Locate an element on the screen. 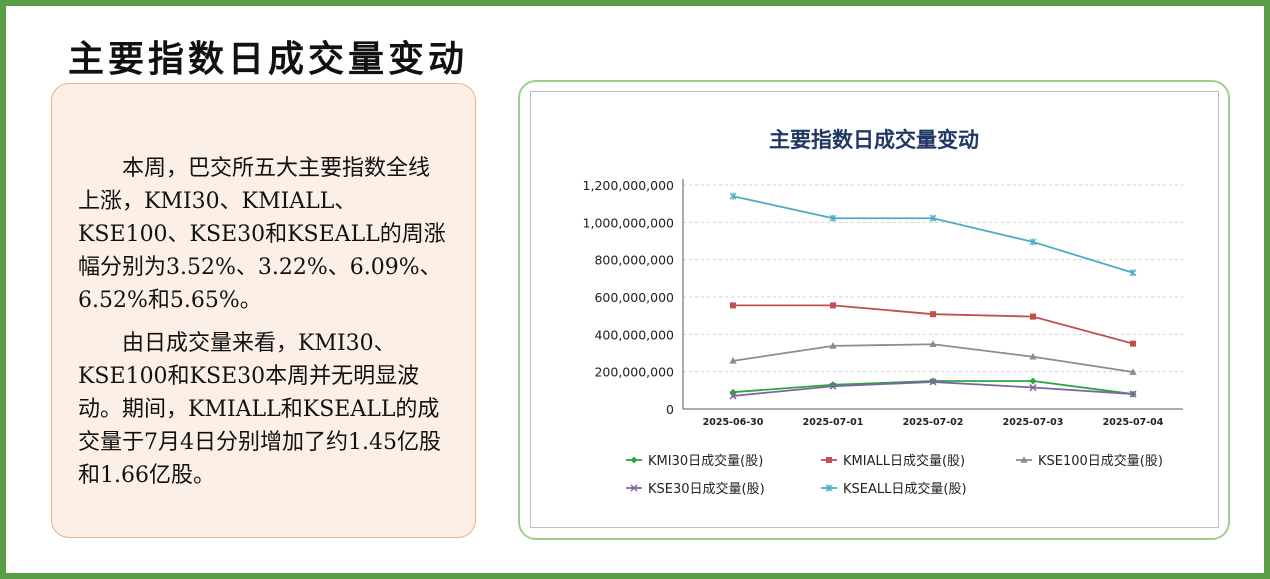  legend-item: KSE100日成交量(股) is located at coordinates (1089, 461).